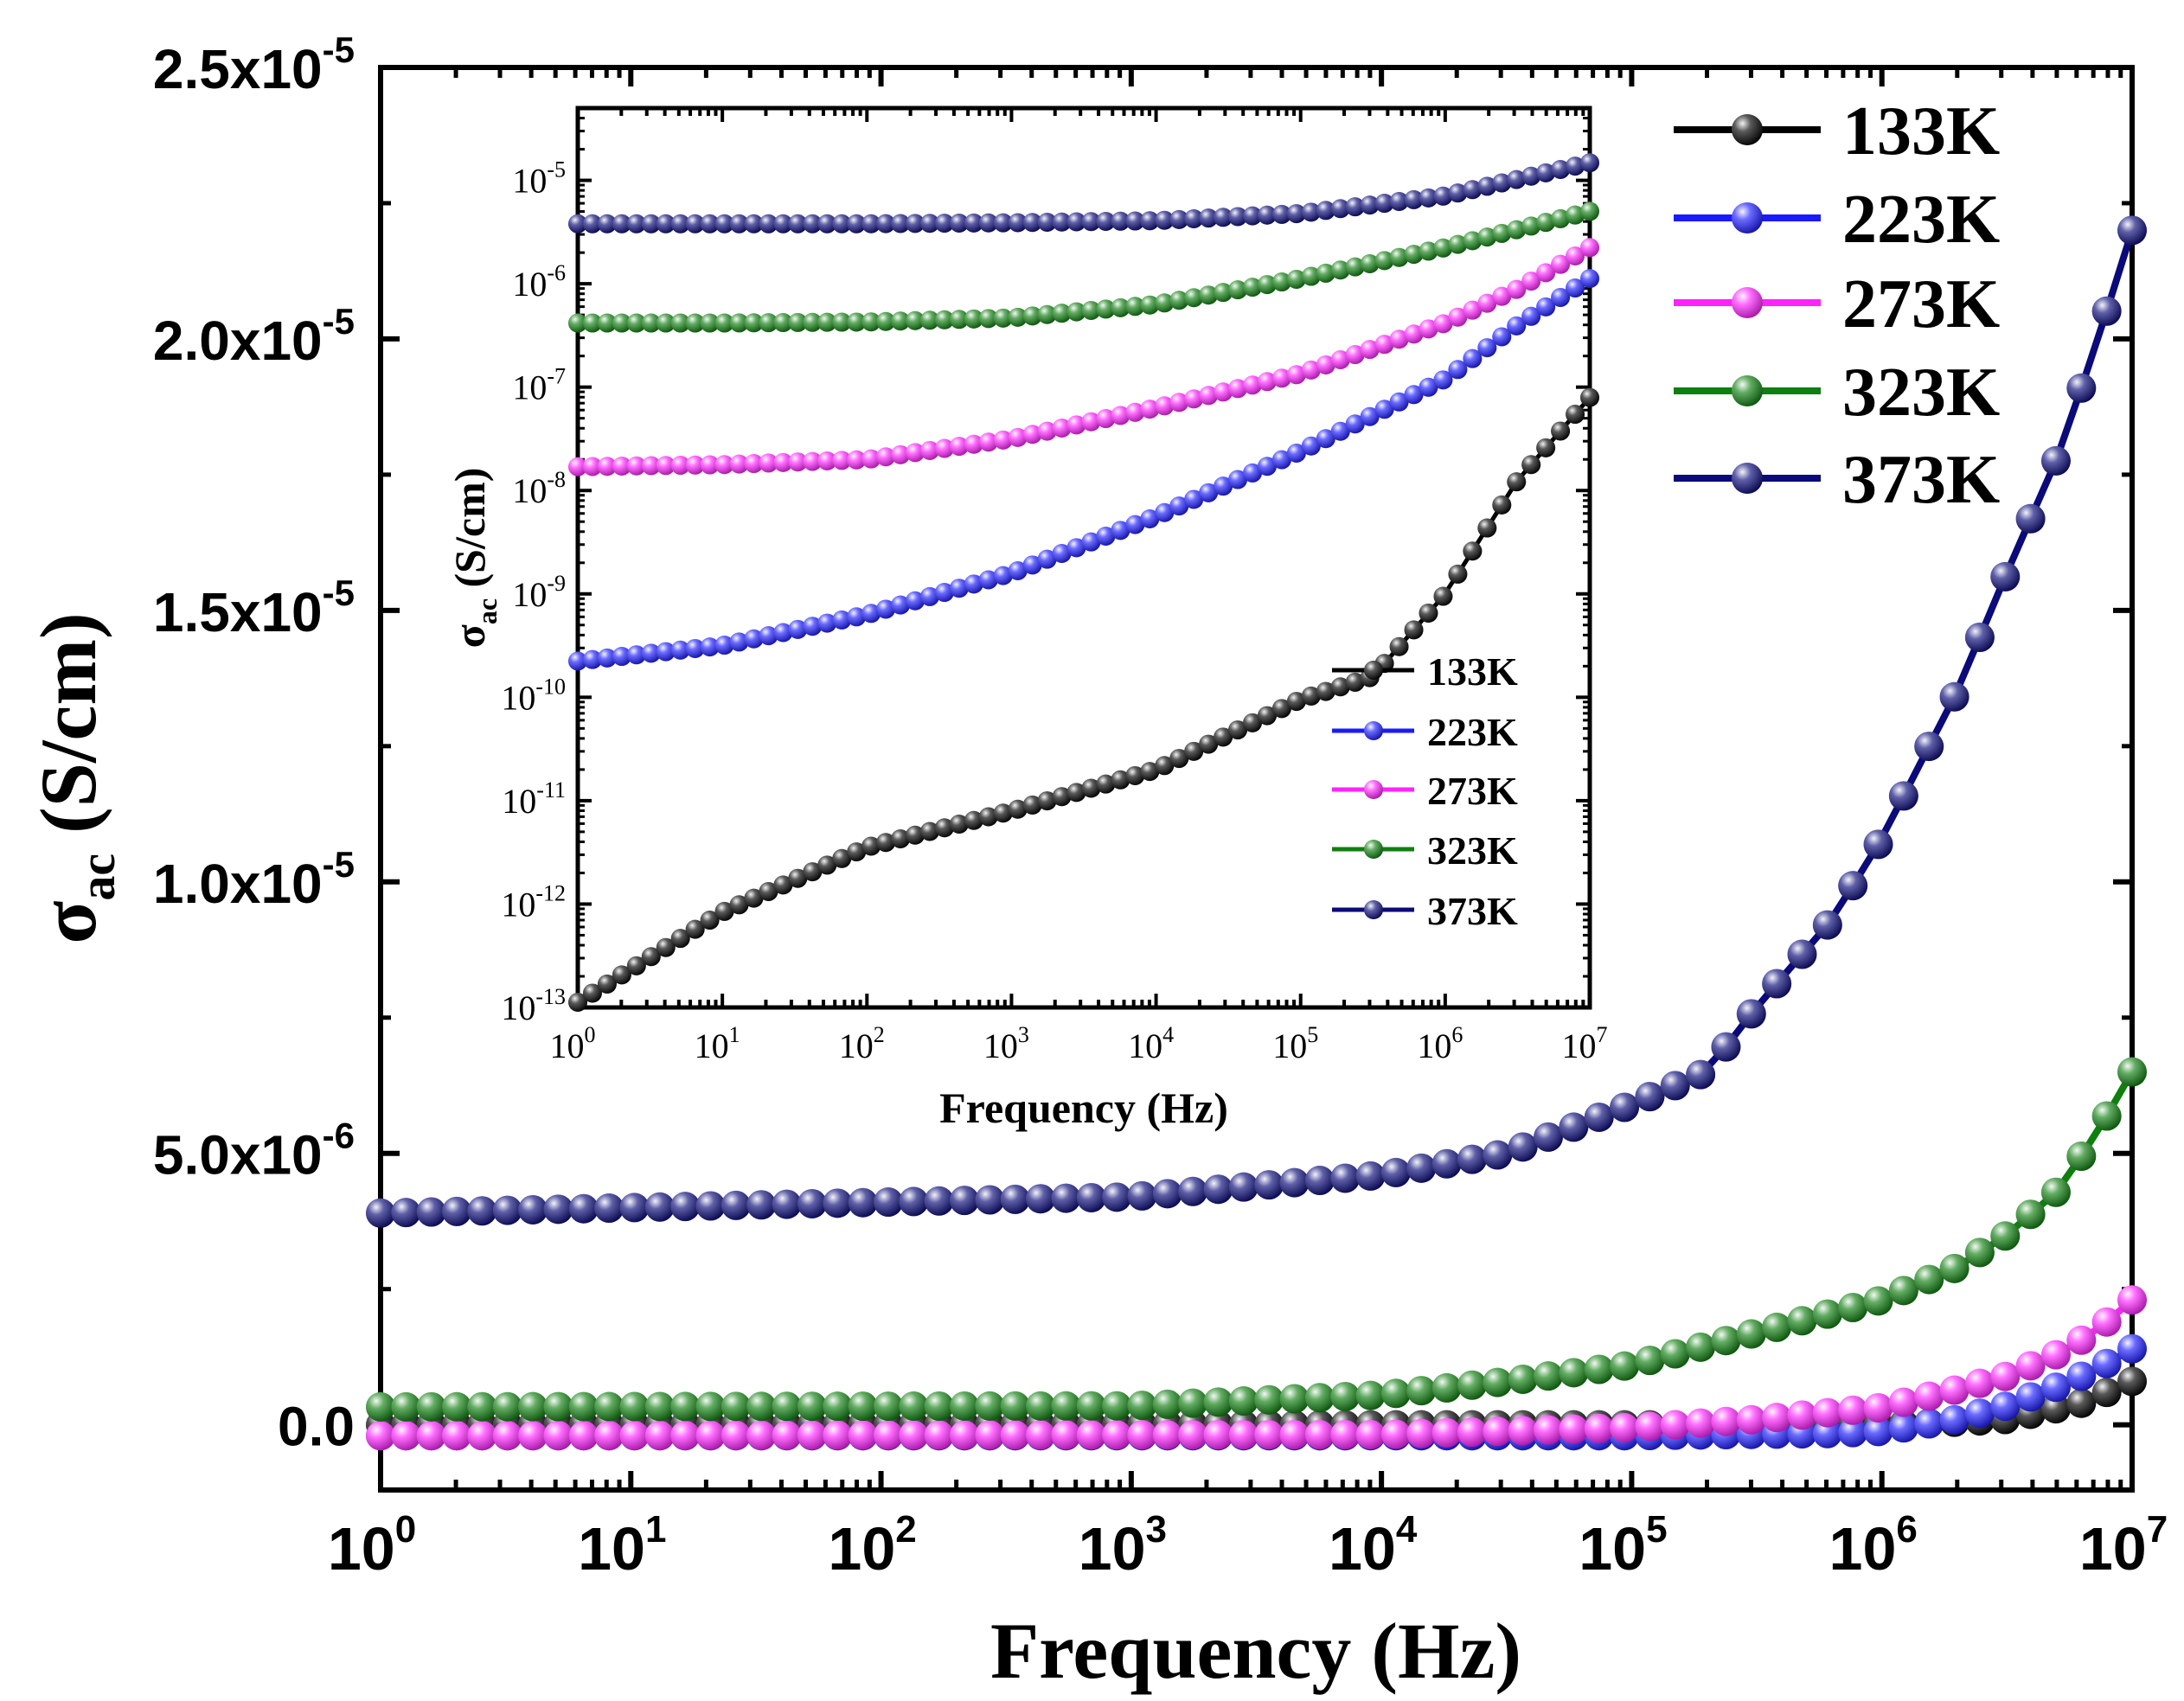 The image size is (2184, 1701). Describe the element at coordinates (1747, 217) in the screenshot. I see `main-legend-marker-223K-shine` at that location.